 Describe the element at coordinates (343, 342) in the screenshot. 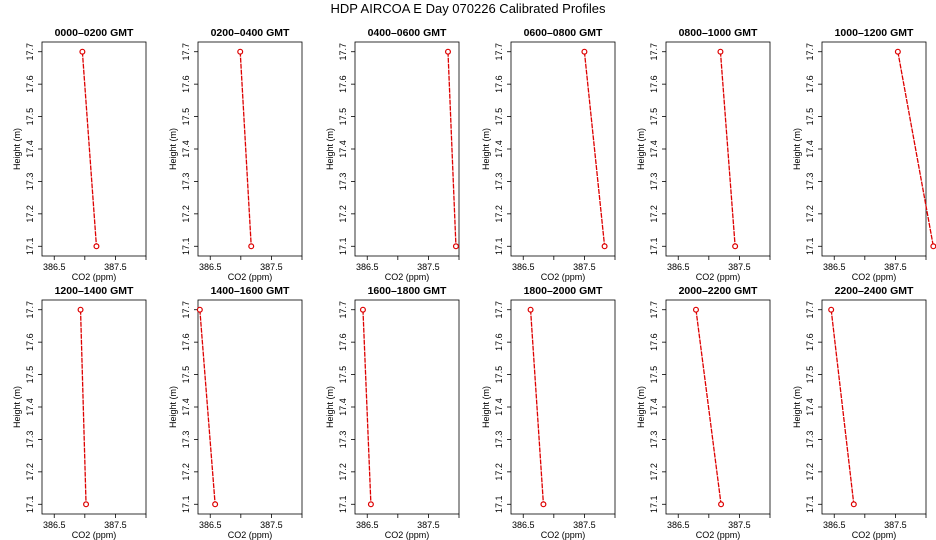

I see `panel-9-ytick-label: 17.6` at that location.